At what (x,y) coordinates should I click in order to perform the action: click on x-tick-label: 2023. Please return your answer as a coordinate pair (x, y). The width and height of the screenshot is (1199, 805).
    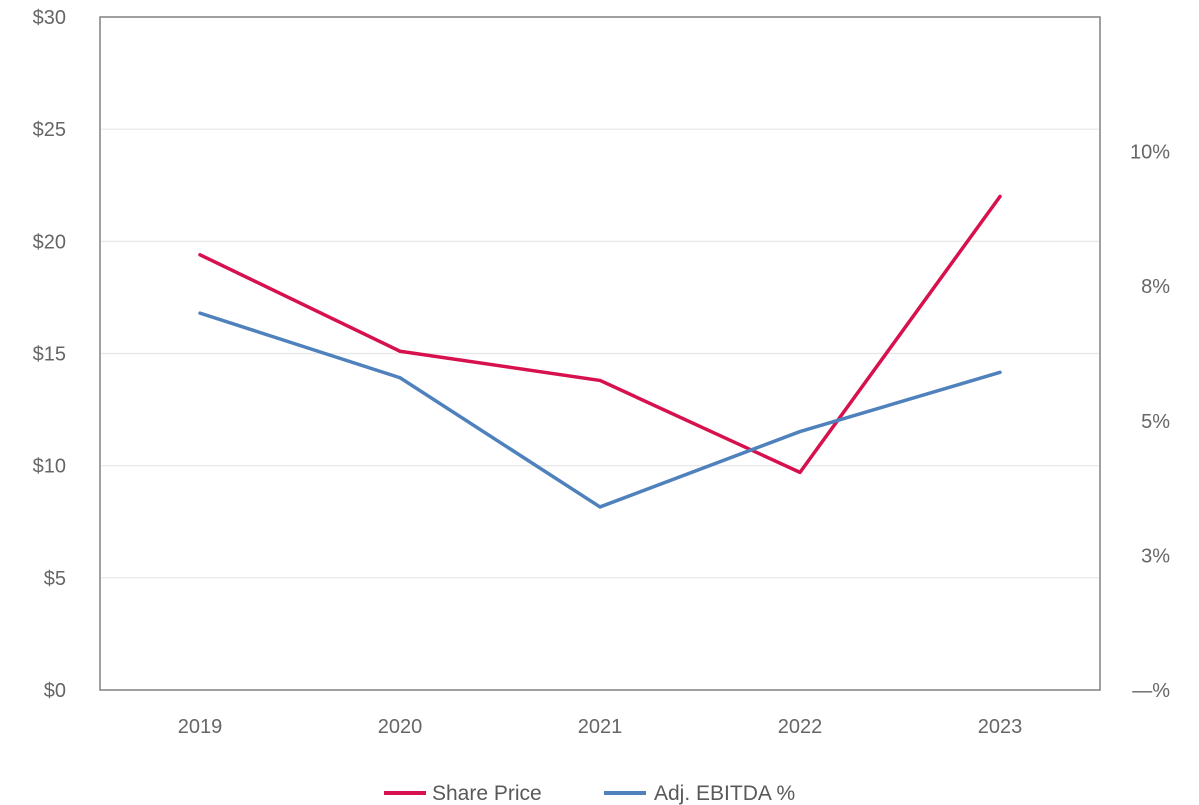
    Looking at the image, I should click on (1000, 727).